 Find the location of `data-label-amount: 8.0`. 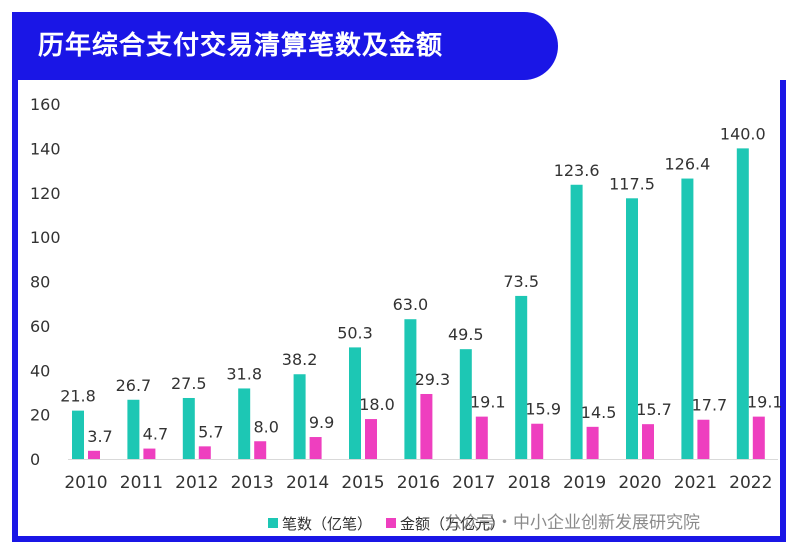

data-label-amount: 8.0 is located at coordinates (265, 426).